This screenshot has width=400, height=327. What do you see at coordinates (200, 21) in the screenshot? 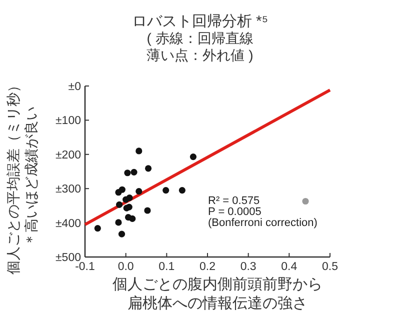
I see `chart-title: ロバスト回帰分析 *⁵` at bounding box center [200, 21].